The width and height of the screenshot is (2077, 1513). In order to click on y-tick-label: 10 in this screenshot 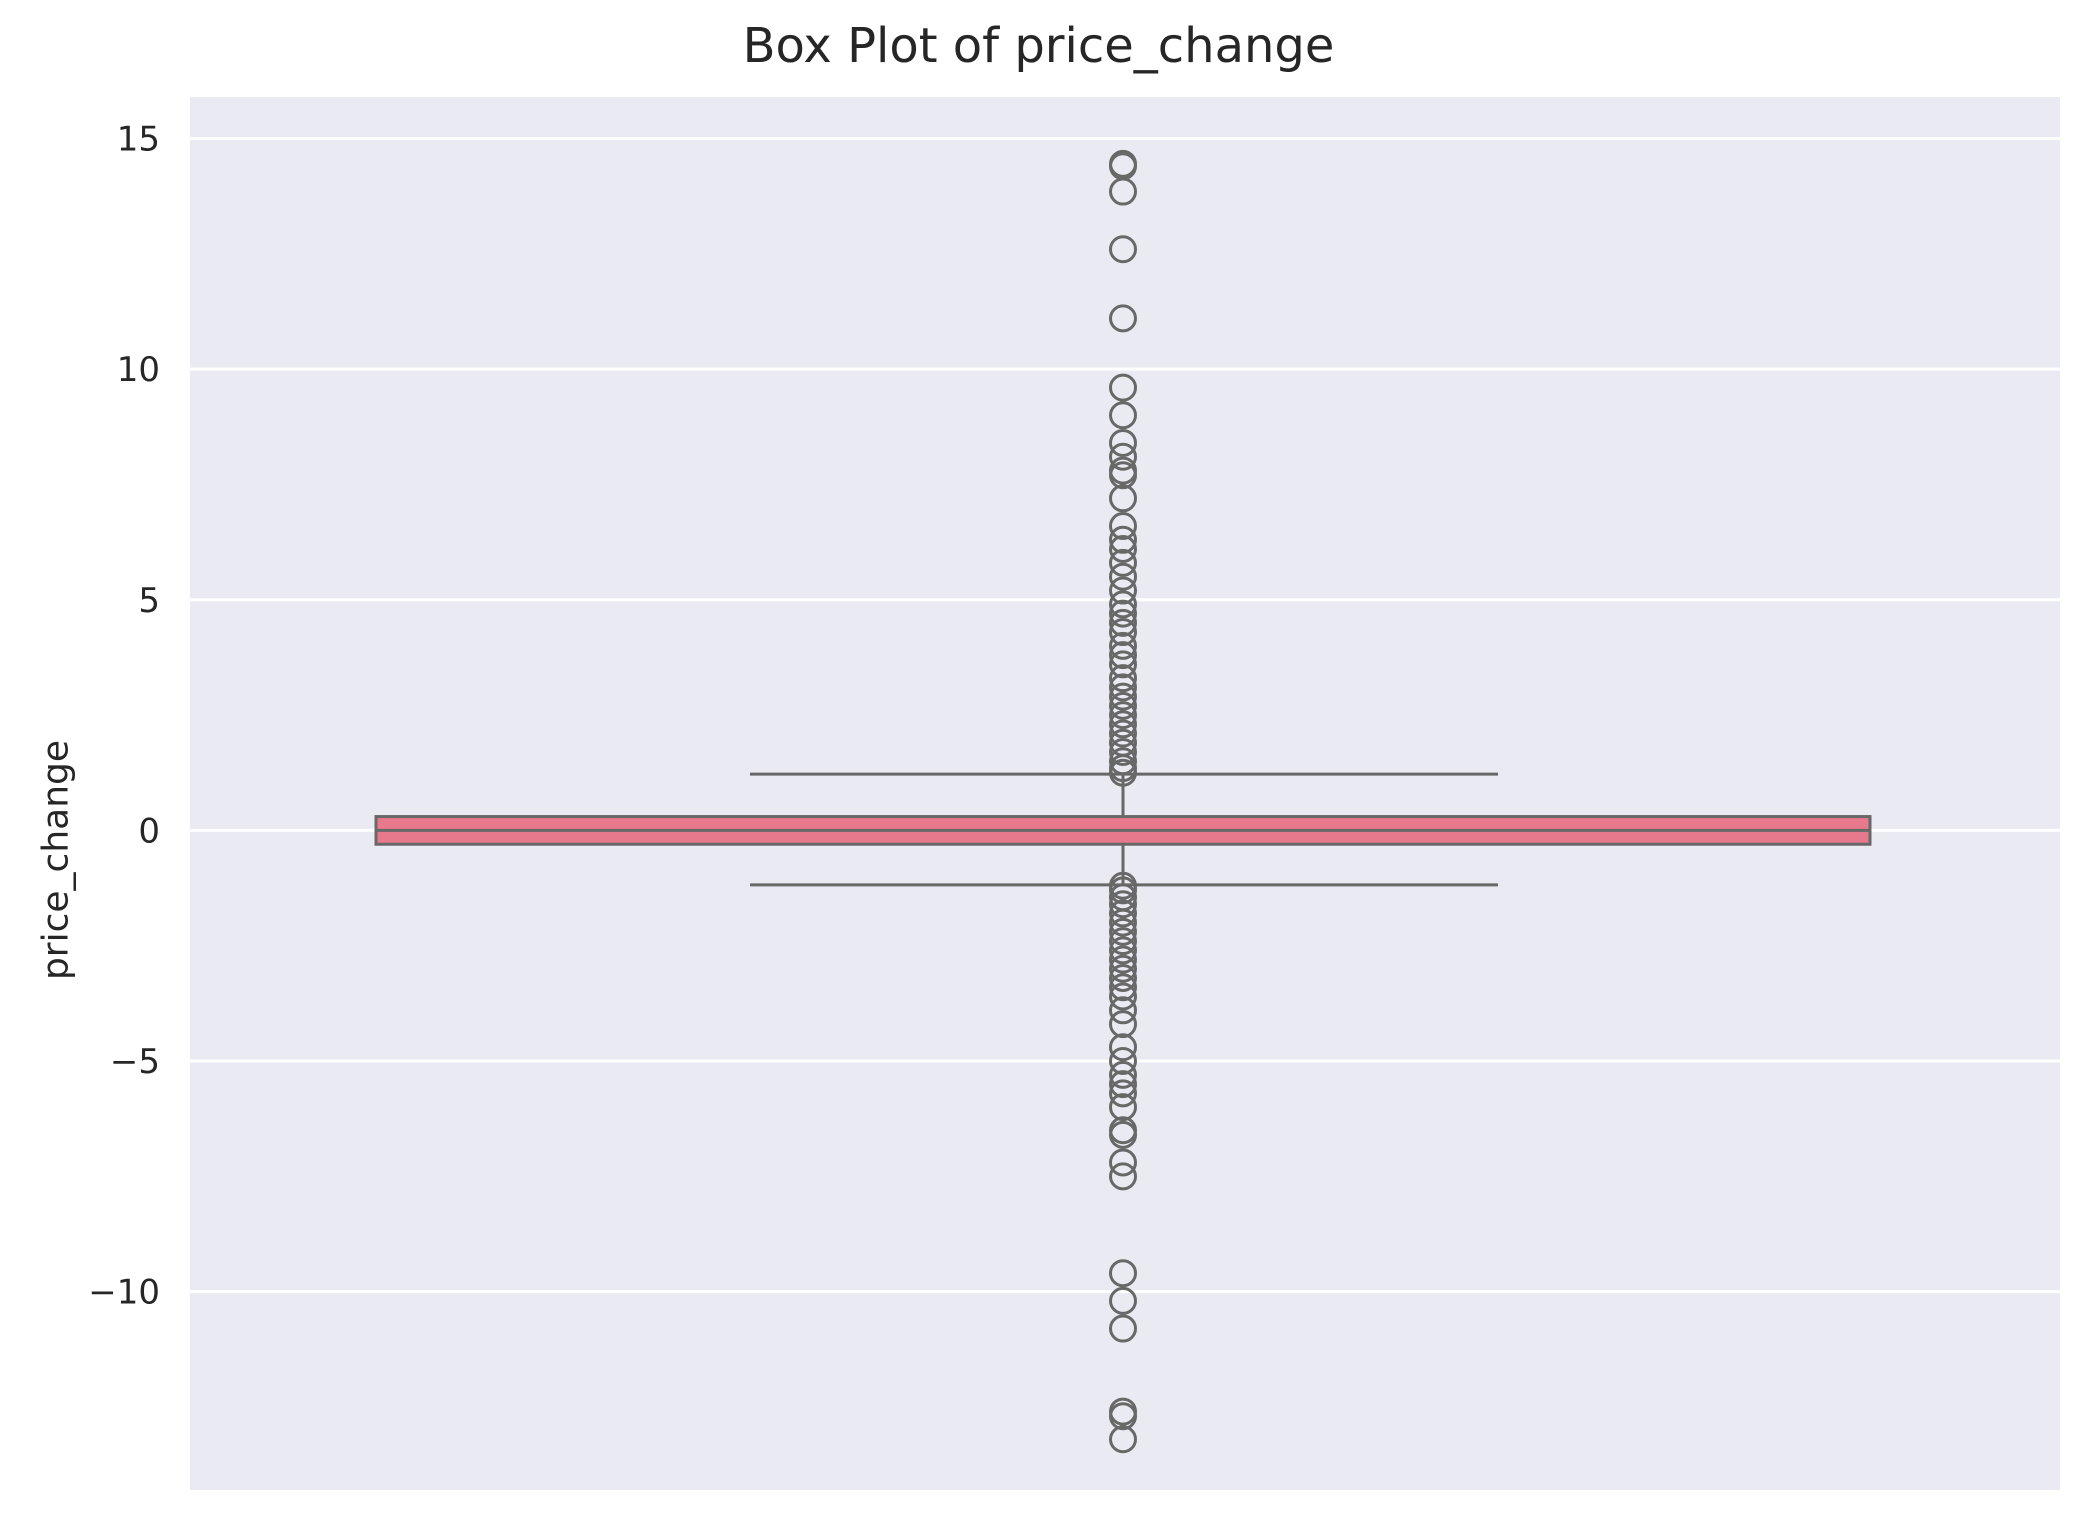, I will do `click(138, 370)`.